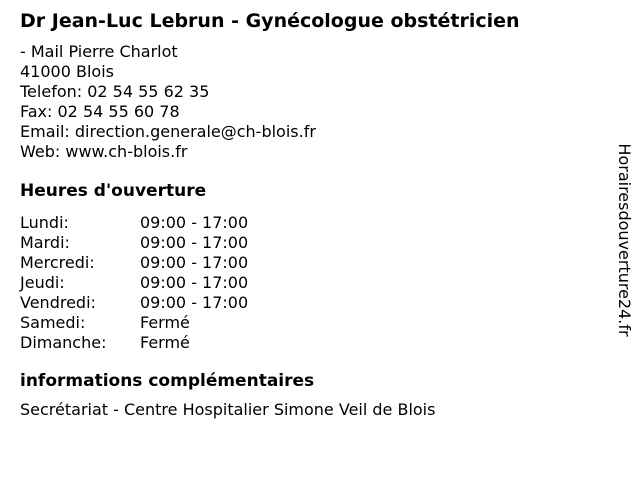 The height and width of the screenshot is (480, 640). What do you see at coordinates (118, 111) in the screenshot?
I see `fax-value: 02 54 55 60 78` at bounding box center [118, 111].